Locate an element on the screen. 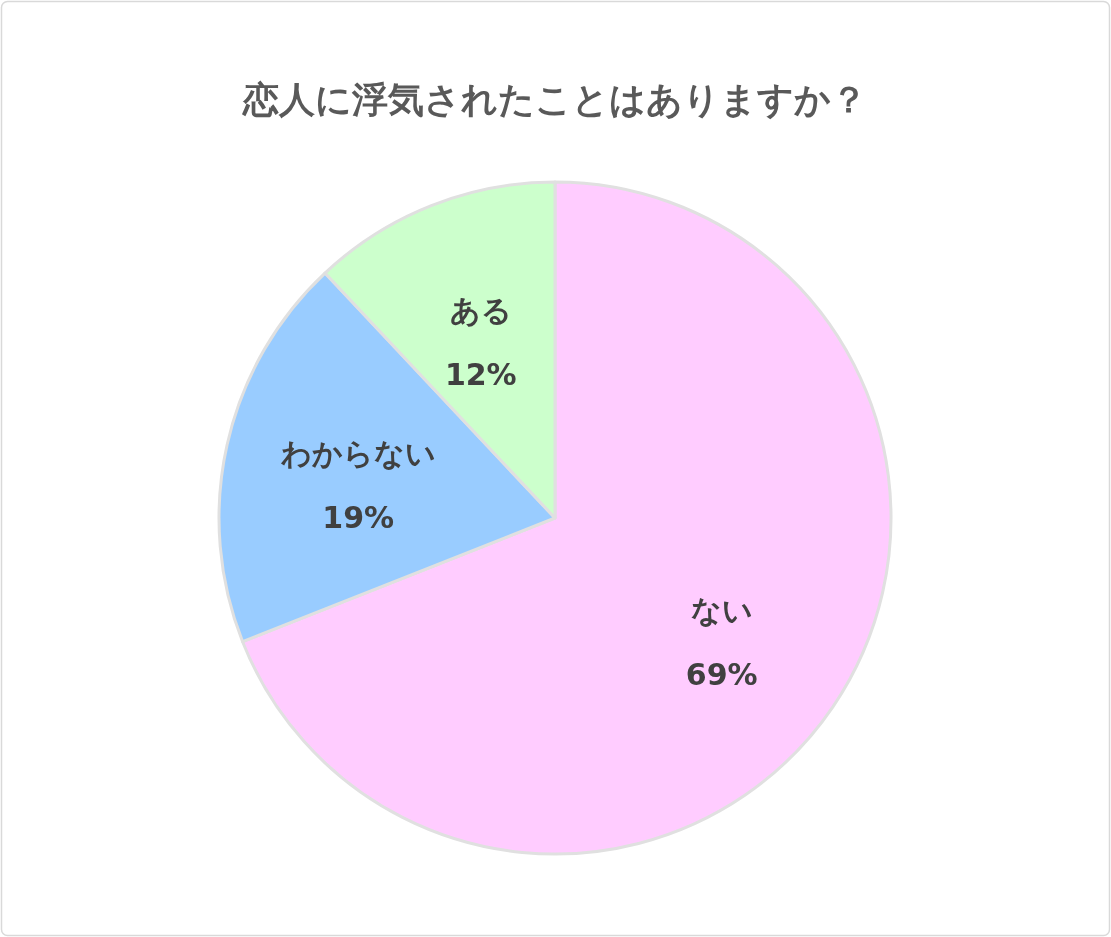 The image size is (1111, 937). slice-label: ある is located at coordinates (480, 310).